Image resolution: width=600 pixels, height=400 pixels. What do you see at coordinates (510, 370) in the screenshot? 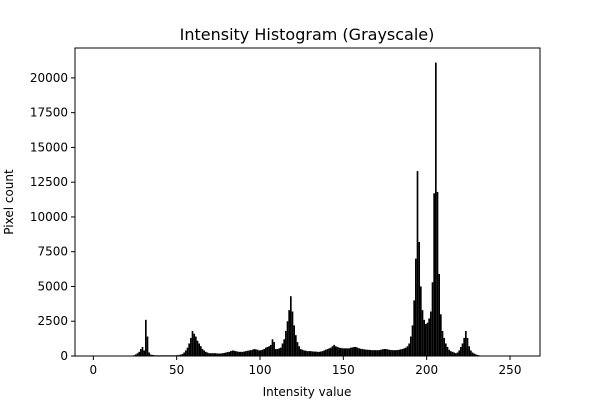
I see `x-tick-label: 250` at bounding box center [510, 370].